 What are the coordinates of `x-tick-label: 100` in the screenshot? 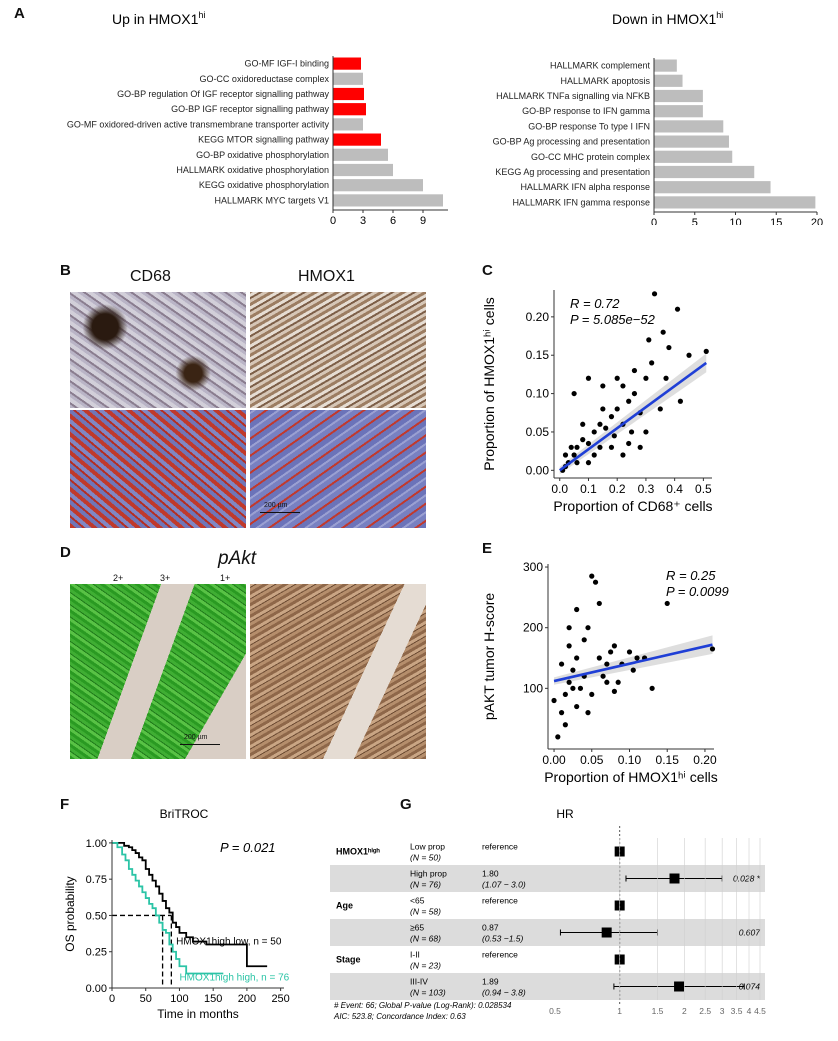 It's located at (179, 999).